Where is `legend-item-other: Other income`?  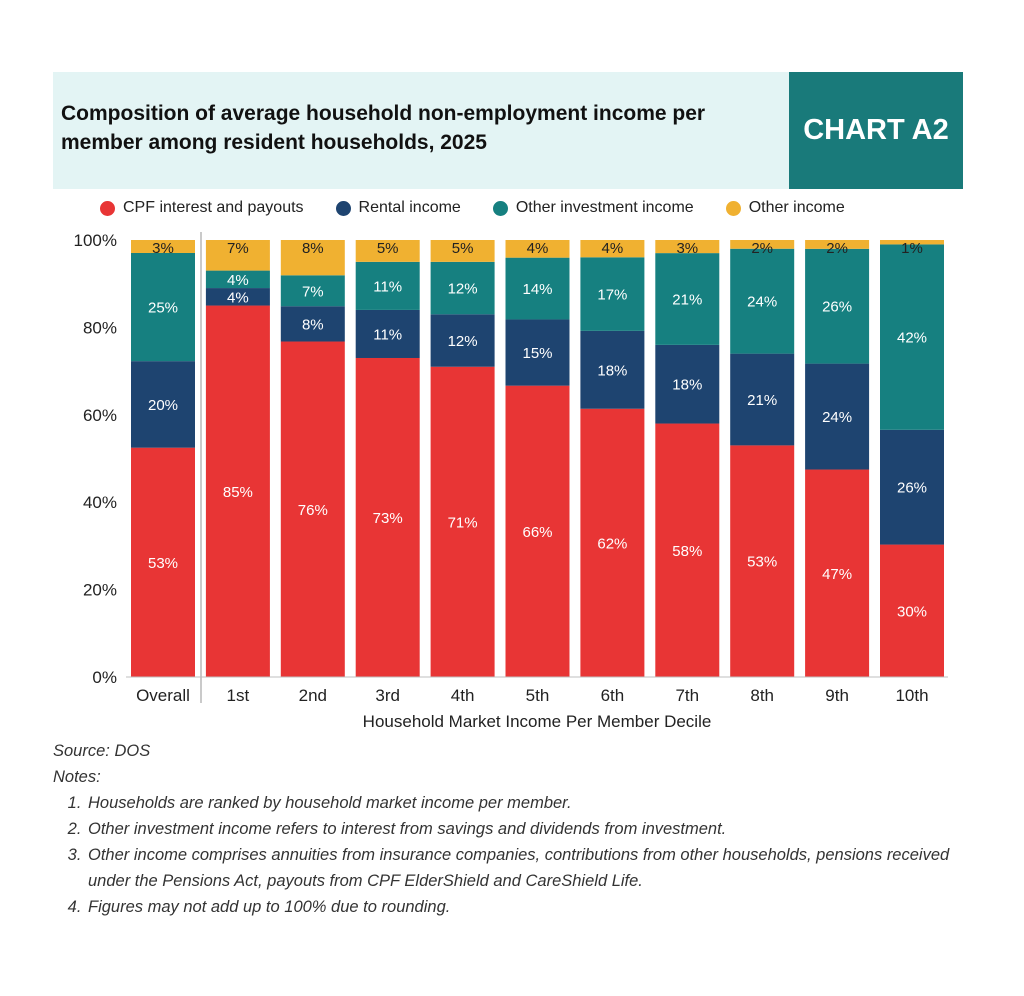 legend-item-other: Other income is located at coordinates (785, 208).